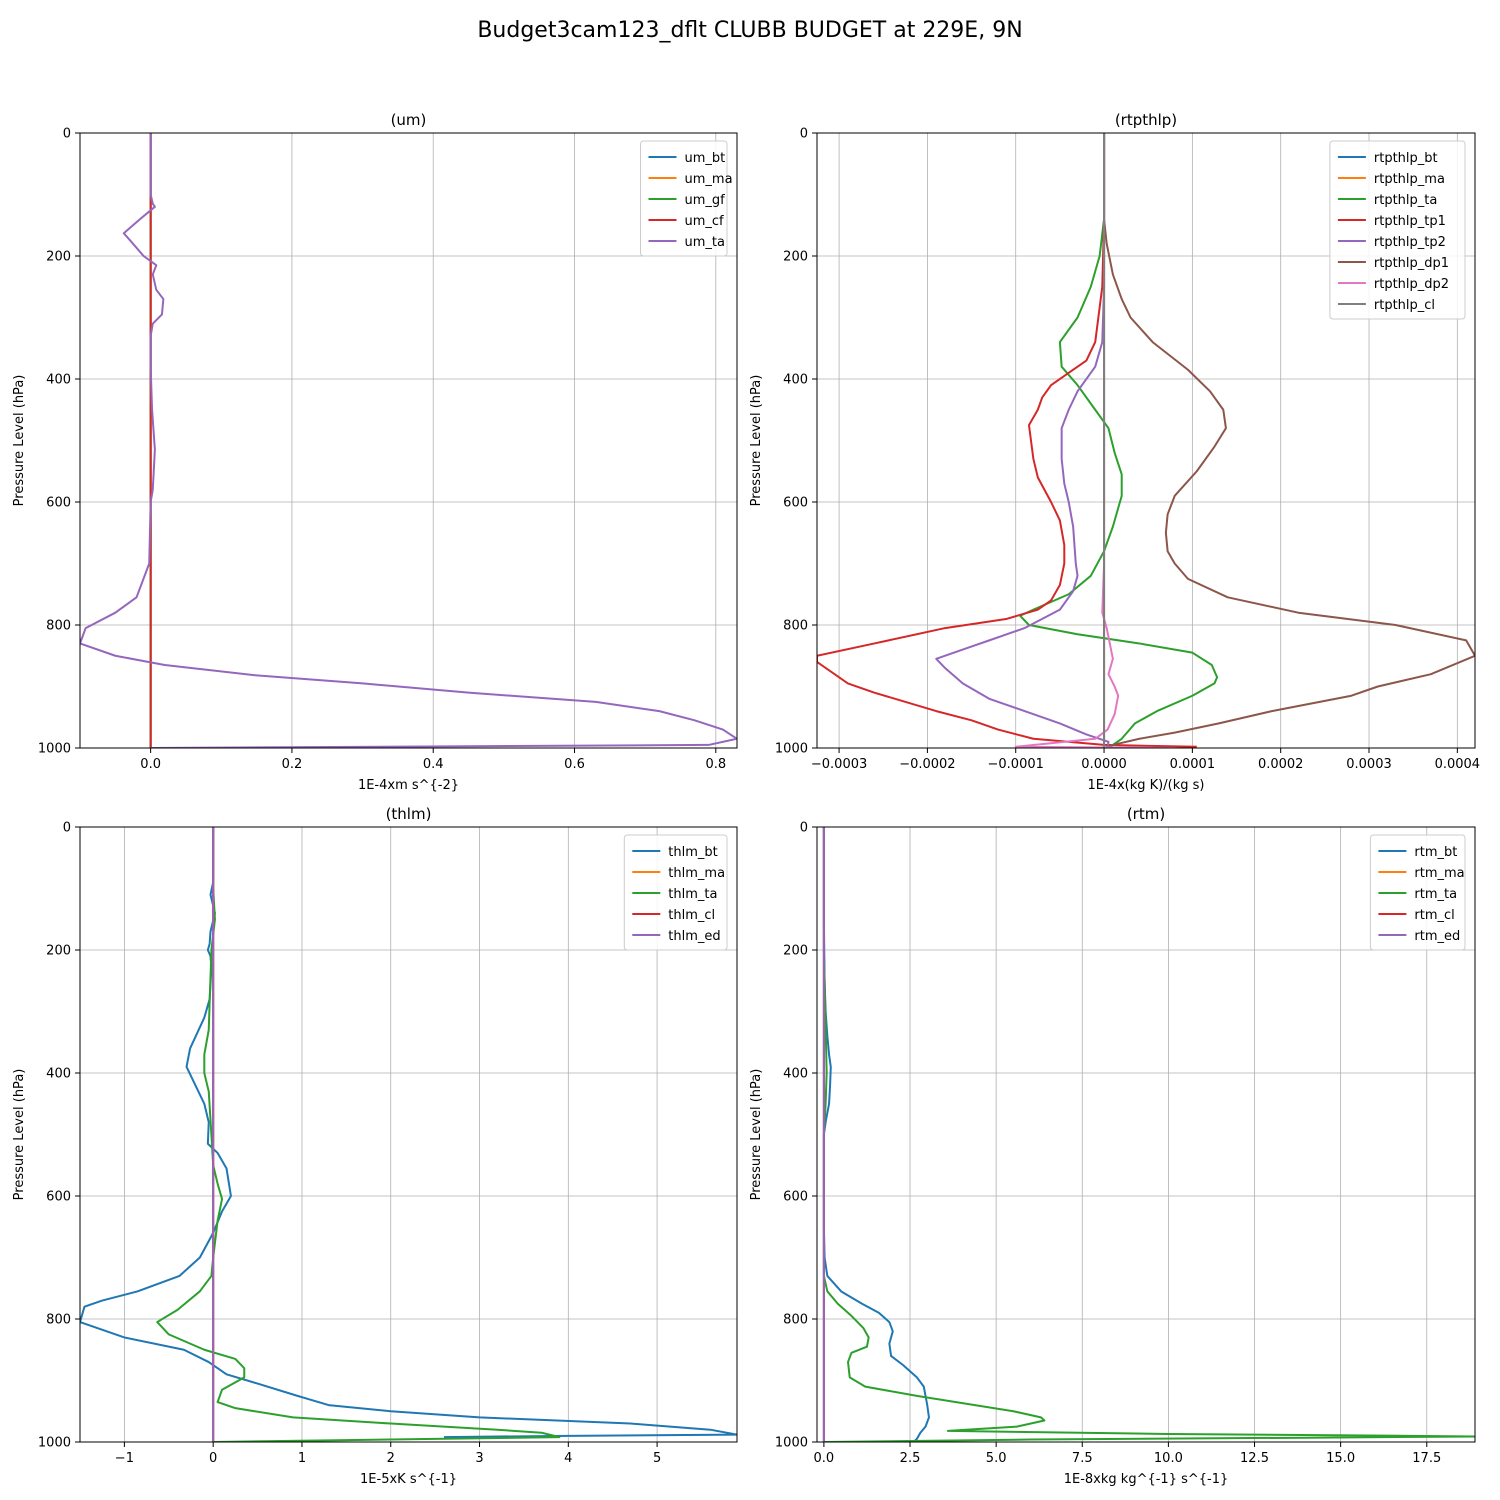  I want to click on x-tick-label: −0.0002, so click(927, 764).